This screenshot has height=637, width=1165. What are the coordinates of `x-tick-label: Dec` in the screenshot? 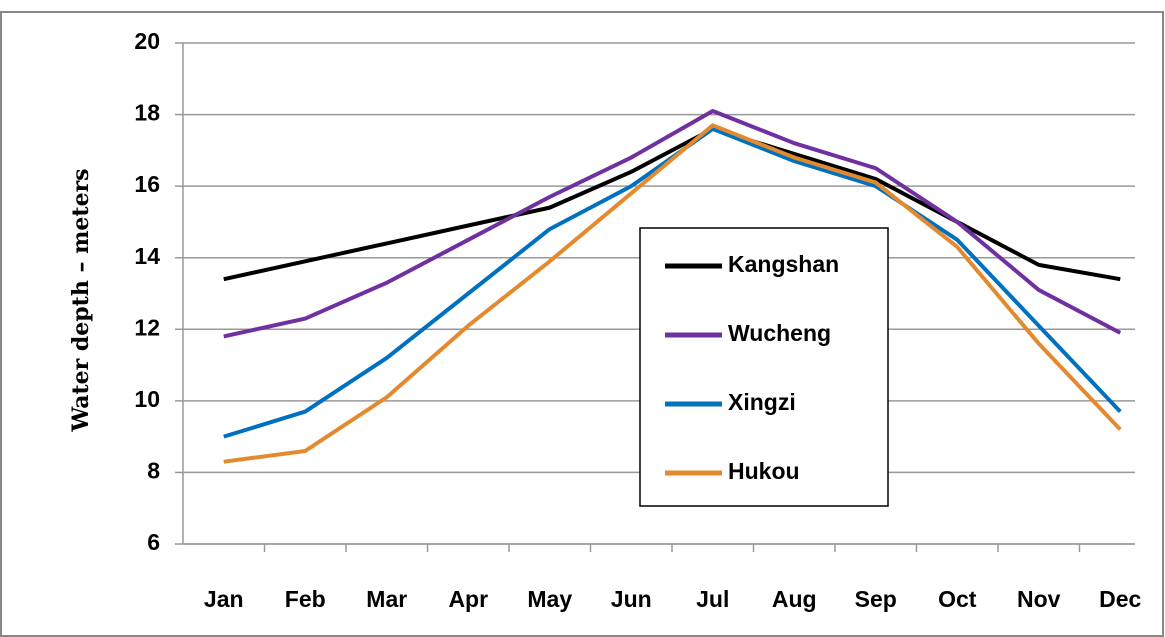 It's located at (1120, 599).